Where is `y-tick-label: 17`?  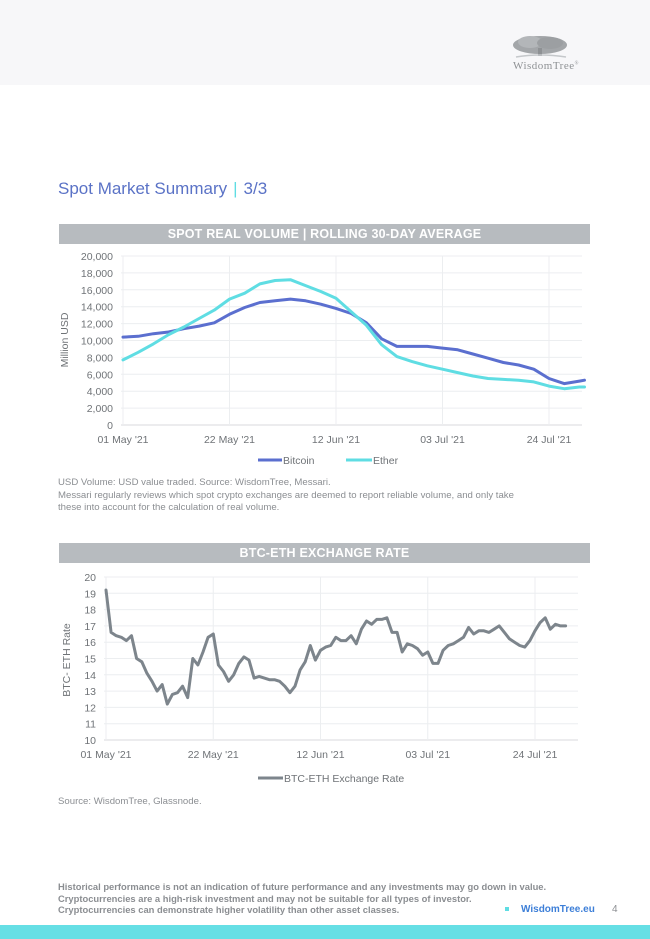
y-tick-label: 17 is located at coordinates (90, 627).